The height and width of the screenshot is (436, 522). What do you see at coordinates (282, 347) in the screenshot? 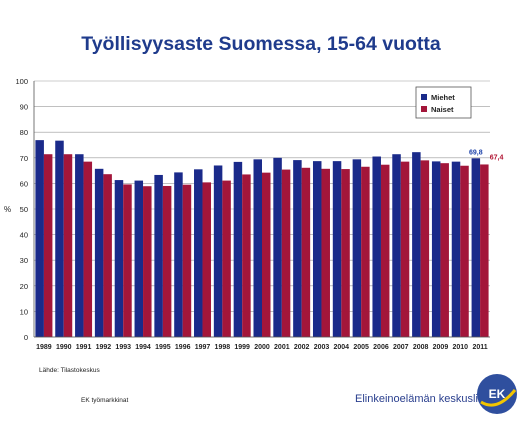
I see `x-tick-label: 2001` at bounding box center [282, 347].